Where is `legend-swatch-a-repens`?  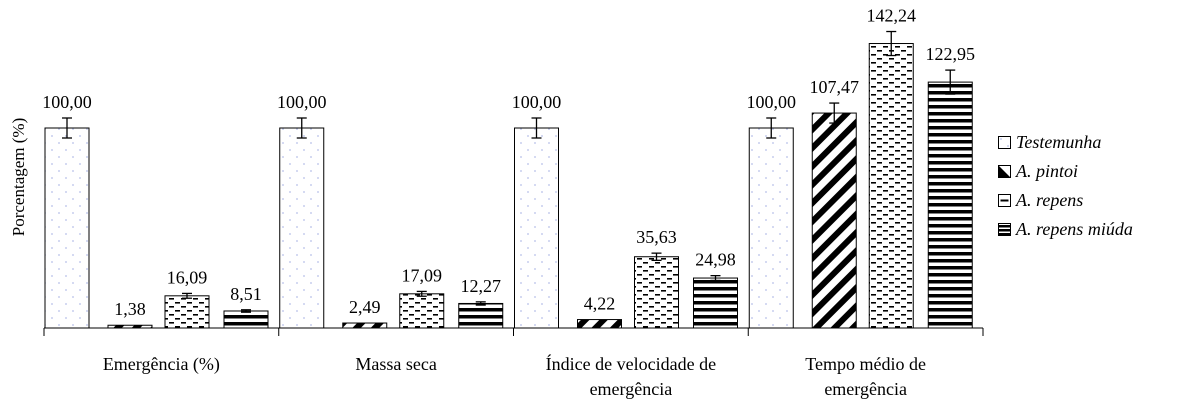
legend-swatch-a-repens is located at coordinates (1004, 200).